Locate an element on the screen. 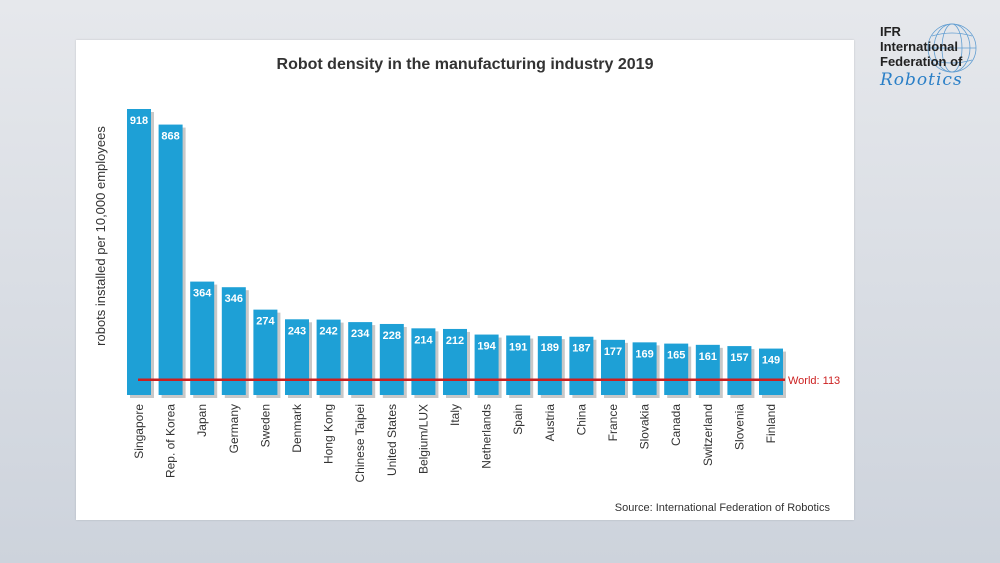 Image resolution: width=1000 pixels, height=563 pixels. data-label: 234 is located at coordinates (360, 334).